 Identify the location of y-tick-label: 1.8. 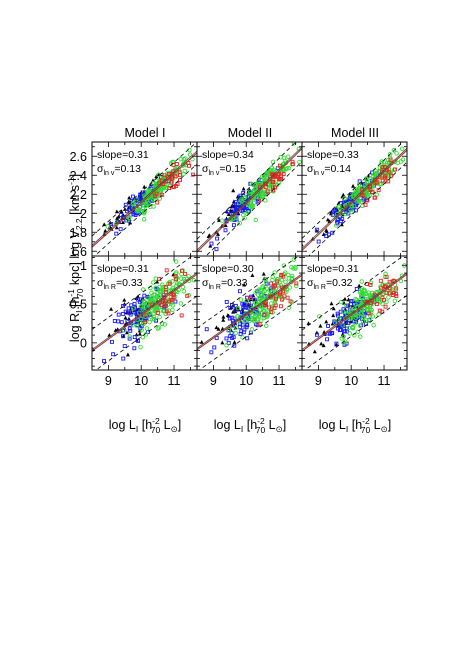
(78, 233).